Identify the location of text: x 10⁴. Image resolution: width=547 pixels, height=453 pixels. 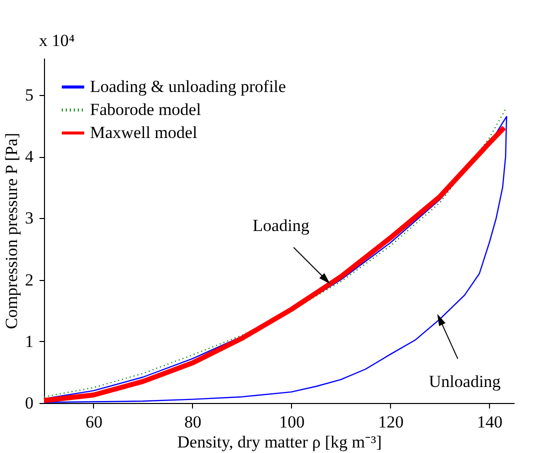
(57, 40).